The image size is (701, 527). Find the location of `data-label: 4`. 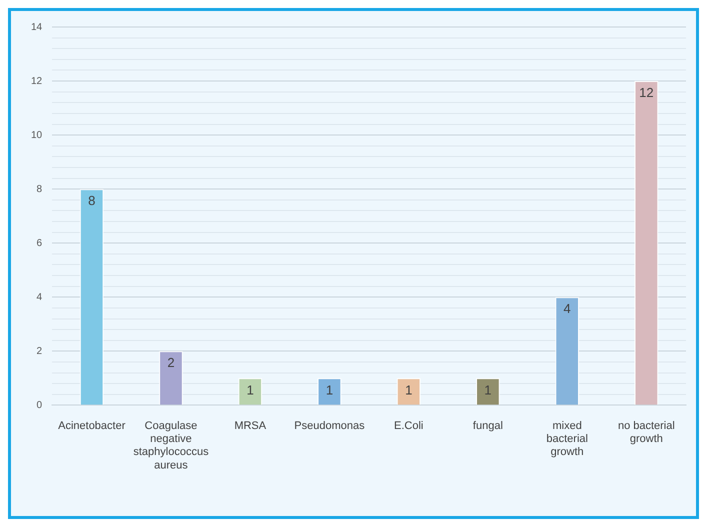

data-label: 4 is located at coordinates (567, 308).